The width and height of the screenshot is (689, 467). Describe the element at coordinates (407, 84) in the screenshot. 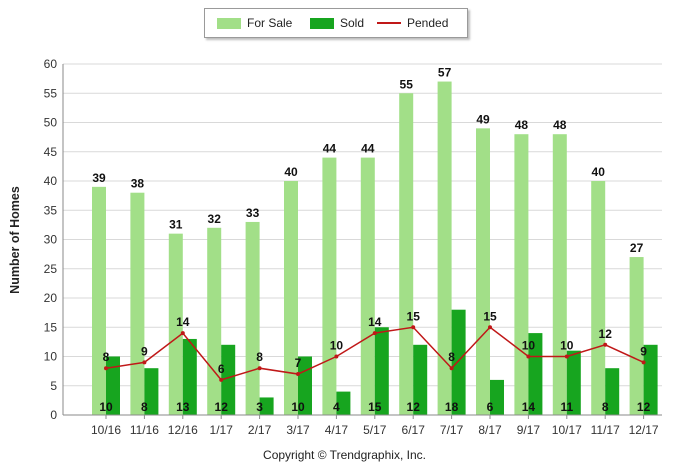

I see `for-sale-value-label: 55` at that location.